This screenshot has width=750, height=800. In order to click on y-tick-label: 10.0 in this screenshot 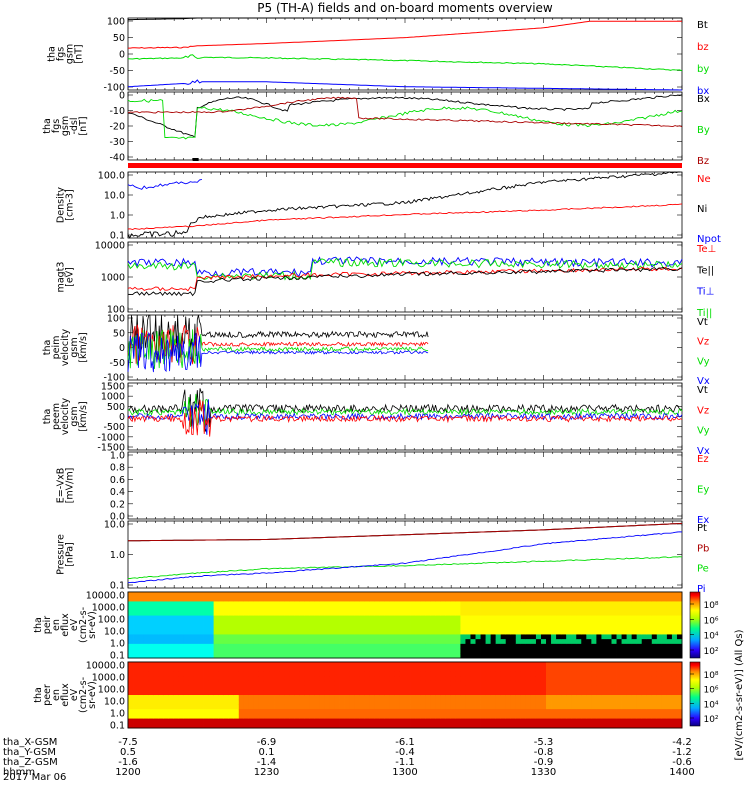, I will do `click(114, 702)`.